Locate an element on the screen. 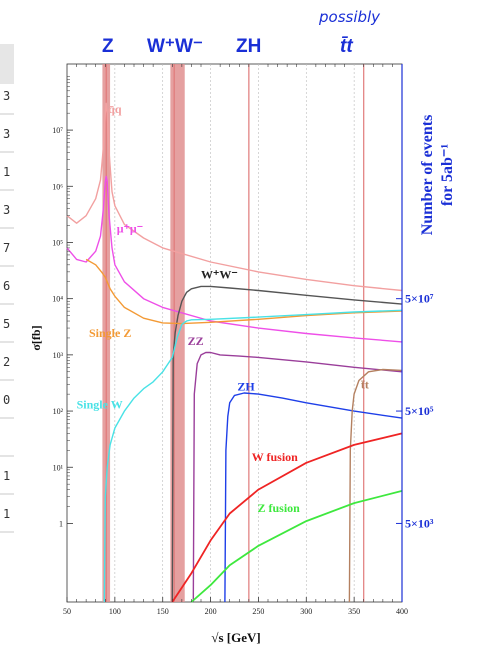  right-tick-label: 5×10⁷ is located at coordinates (419, 299).